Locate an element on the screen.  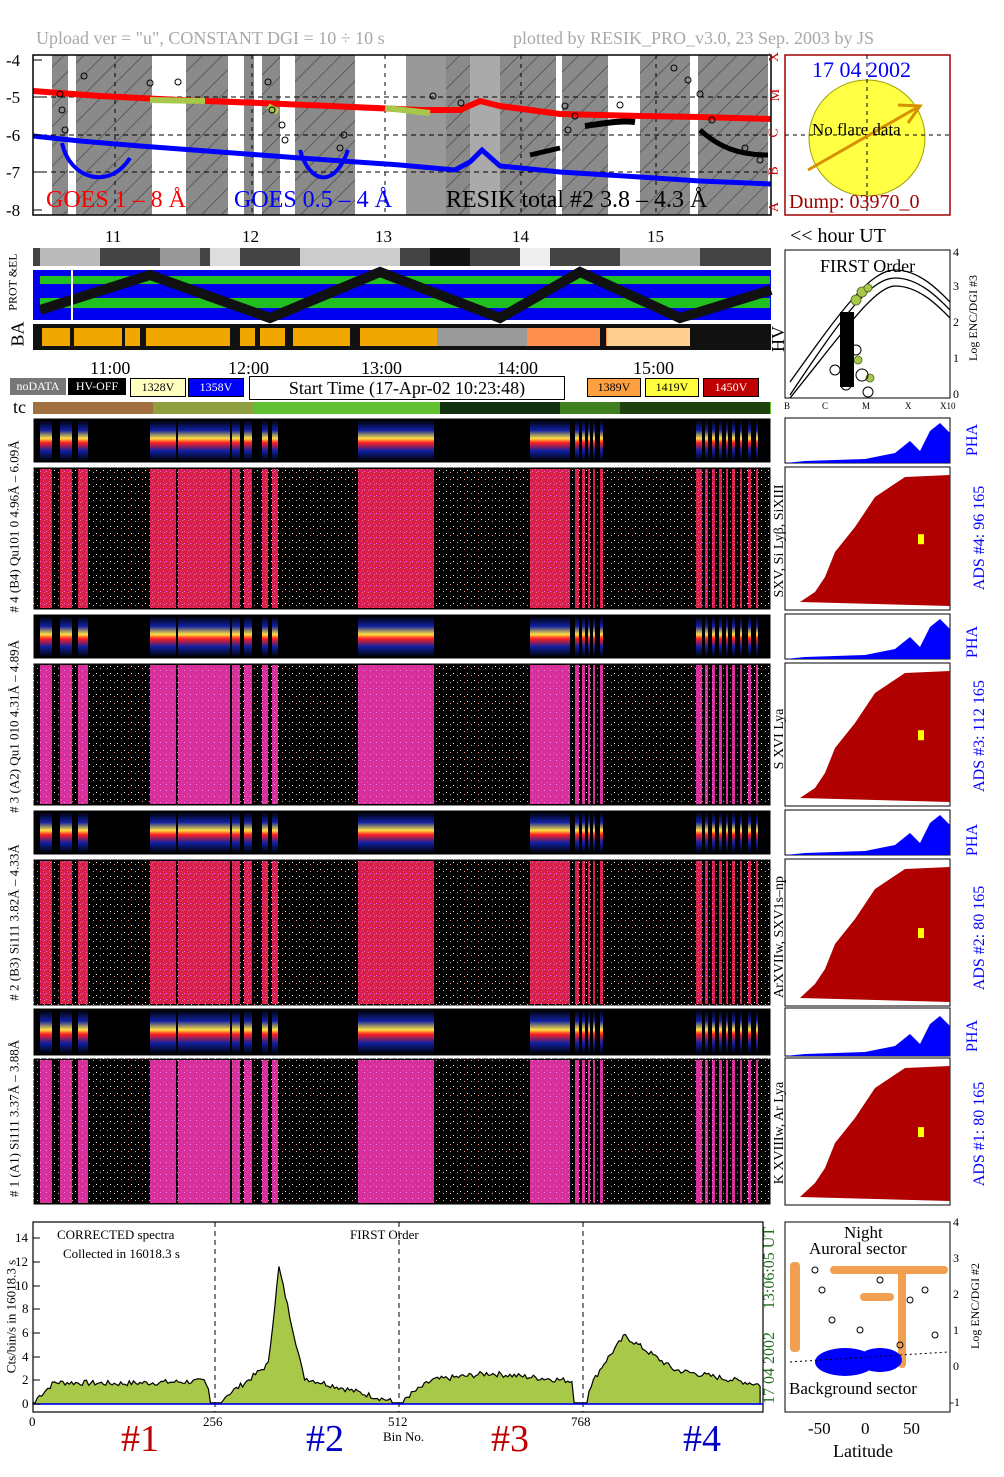
first-order-right-label: Log ENC/DGI #3 is located at coordinates (973, 318).